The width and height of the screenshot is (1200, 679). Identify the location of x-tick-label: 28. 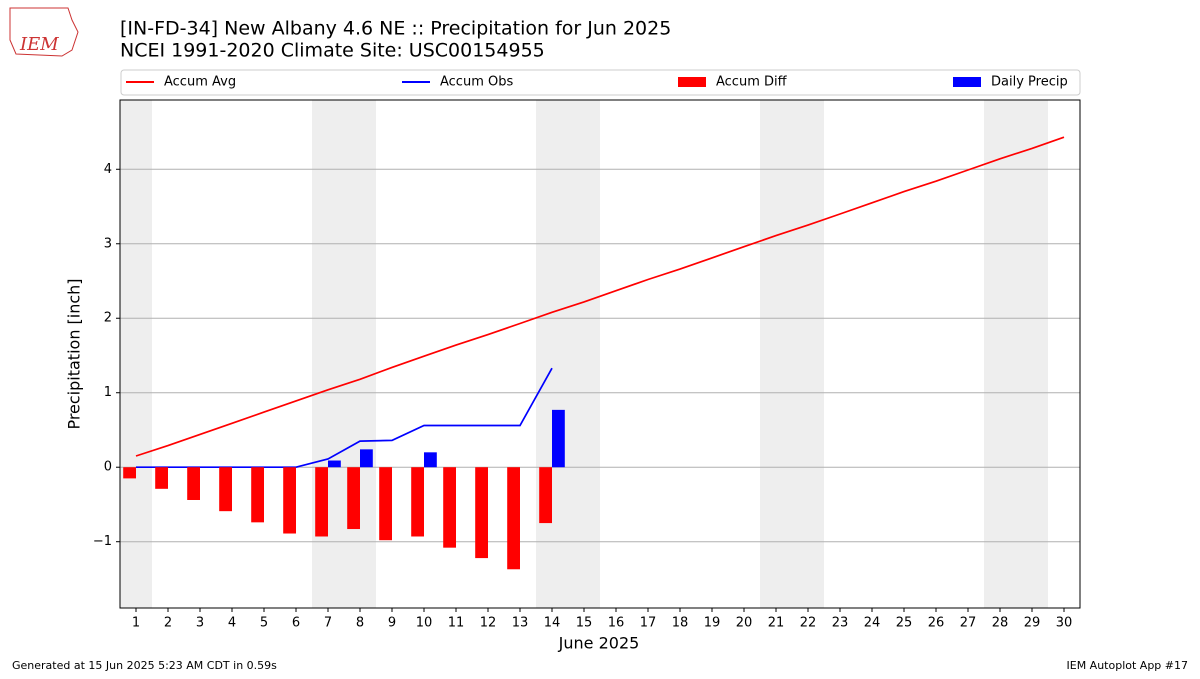
(1000, 623).